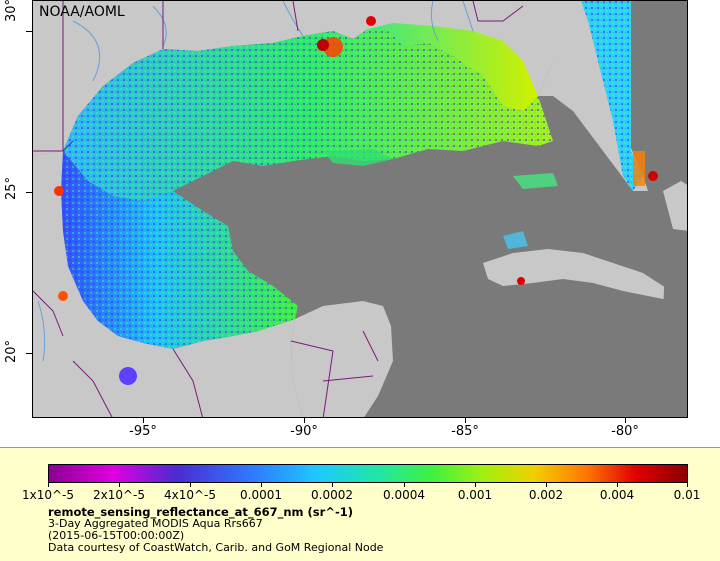  Describe the element at coordinates (546, 495) in the screenshot. I see `colorbar-label: 0.002` at that location.